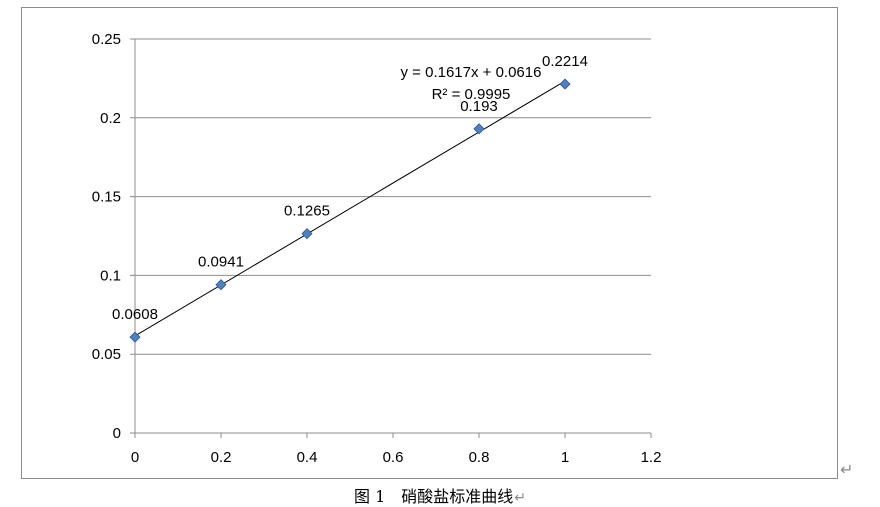 This screenshot has width=880, height=507. Describe the element at coordinates (106, 39) in the screenshot. I see `y-tick-label: 0.25` at that location.